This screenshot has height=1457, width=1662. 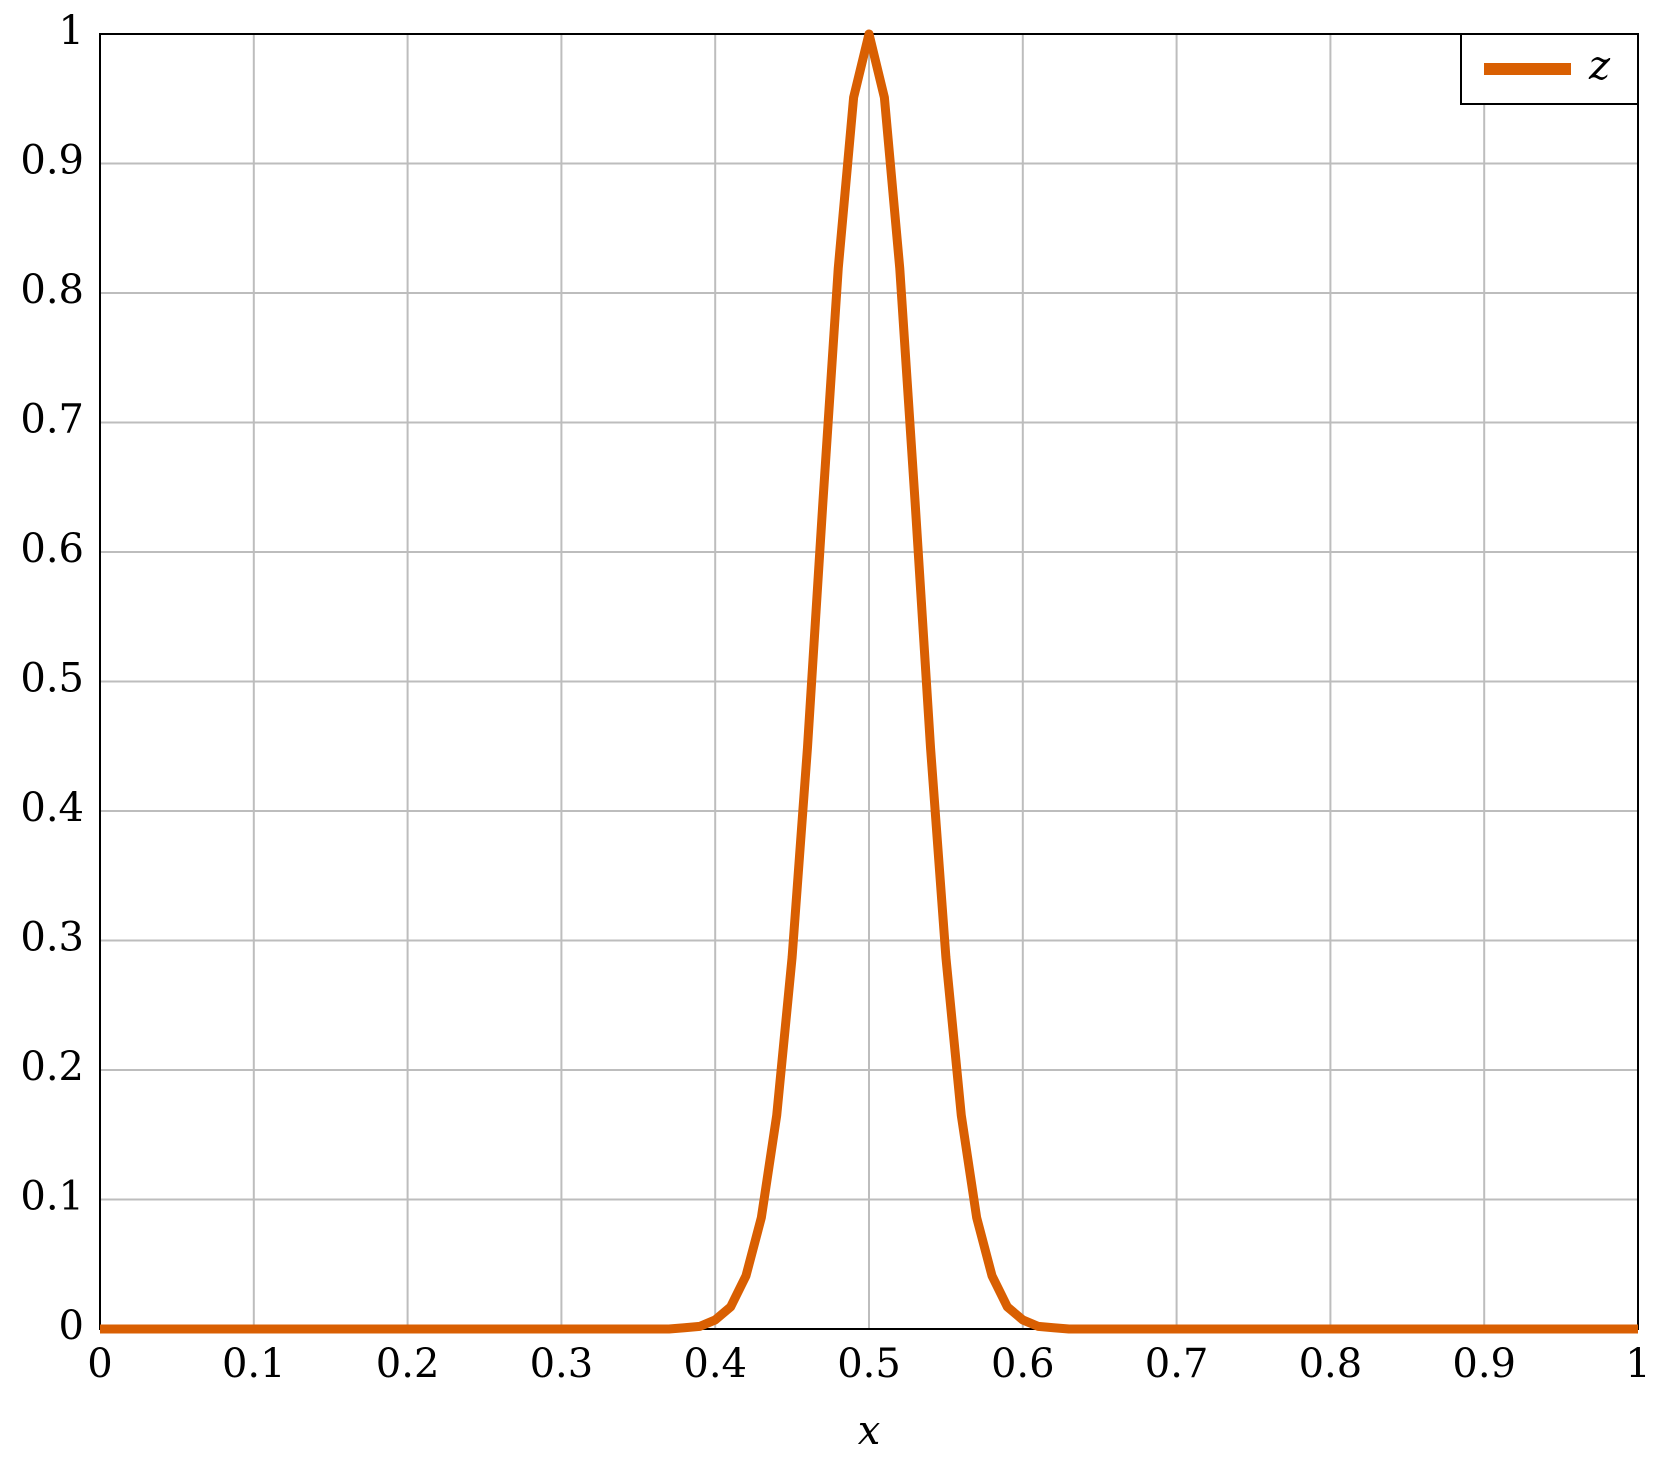 What do you see at coordinates (408, 1364) in the screenshot?
I see `x-tick-label: 0.2` at bounding box center [408, 1364].